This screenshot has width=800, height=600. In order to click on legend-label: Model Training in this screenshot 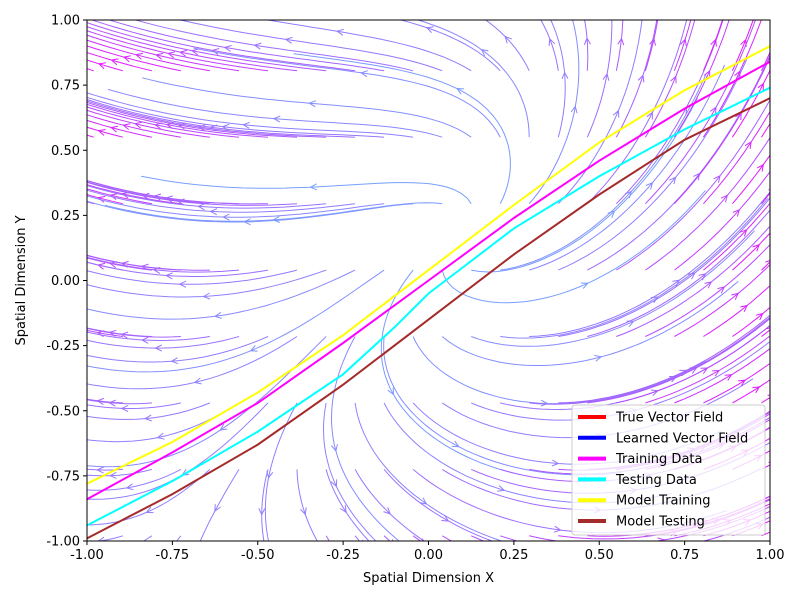, I will do `click(663, 501)`.